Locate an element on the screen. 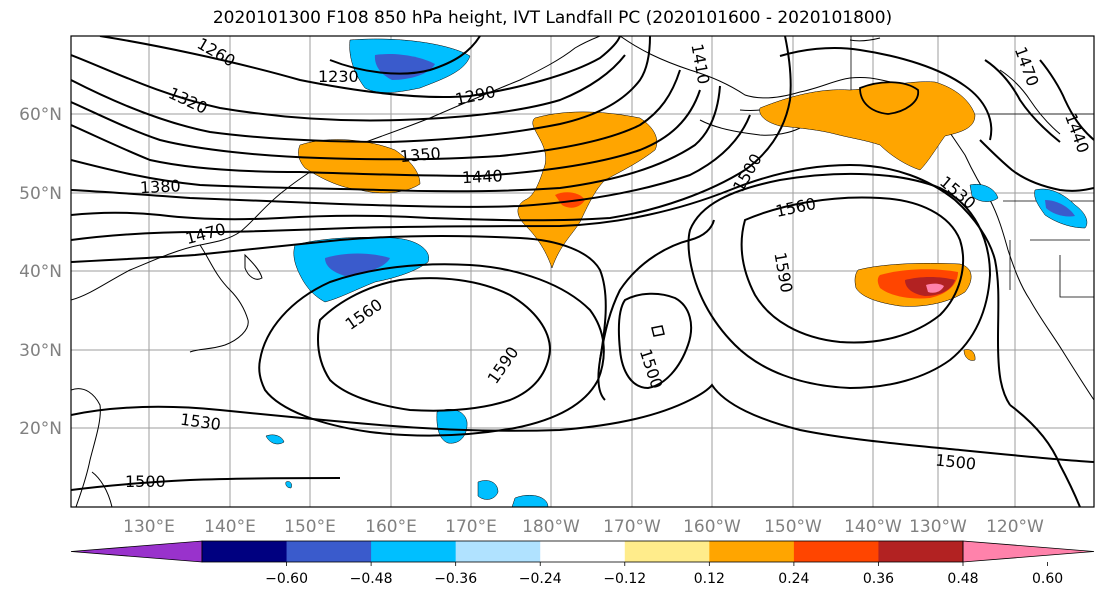 The height and width of the screenshot is (601, 1105). colorbar-tick-label: 0.12 is located at coordinates (709, 579).